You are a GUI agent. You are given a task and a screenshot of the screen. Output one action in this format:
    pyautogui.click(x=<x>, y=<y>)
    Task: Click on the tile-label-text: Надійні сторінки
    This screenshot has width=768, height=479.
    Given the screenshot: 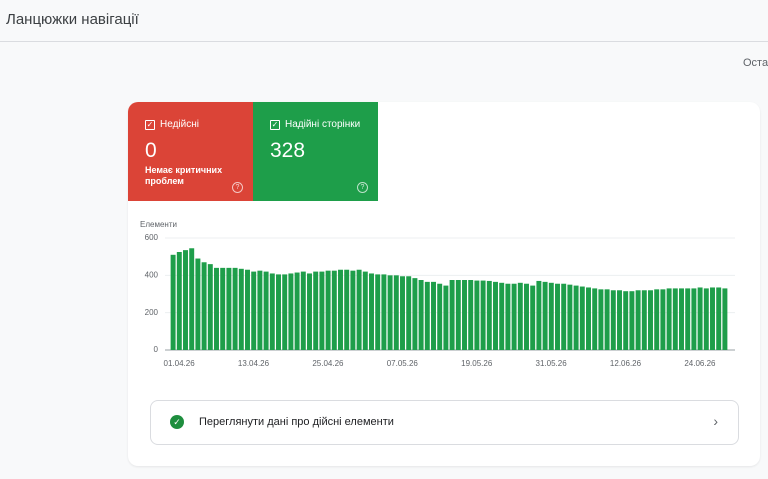 What is the action you would take?
    pyautogui.click(x=323, y=124)
    